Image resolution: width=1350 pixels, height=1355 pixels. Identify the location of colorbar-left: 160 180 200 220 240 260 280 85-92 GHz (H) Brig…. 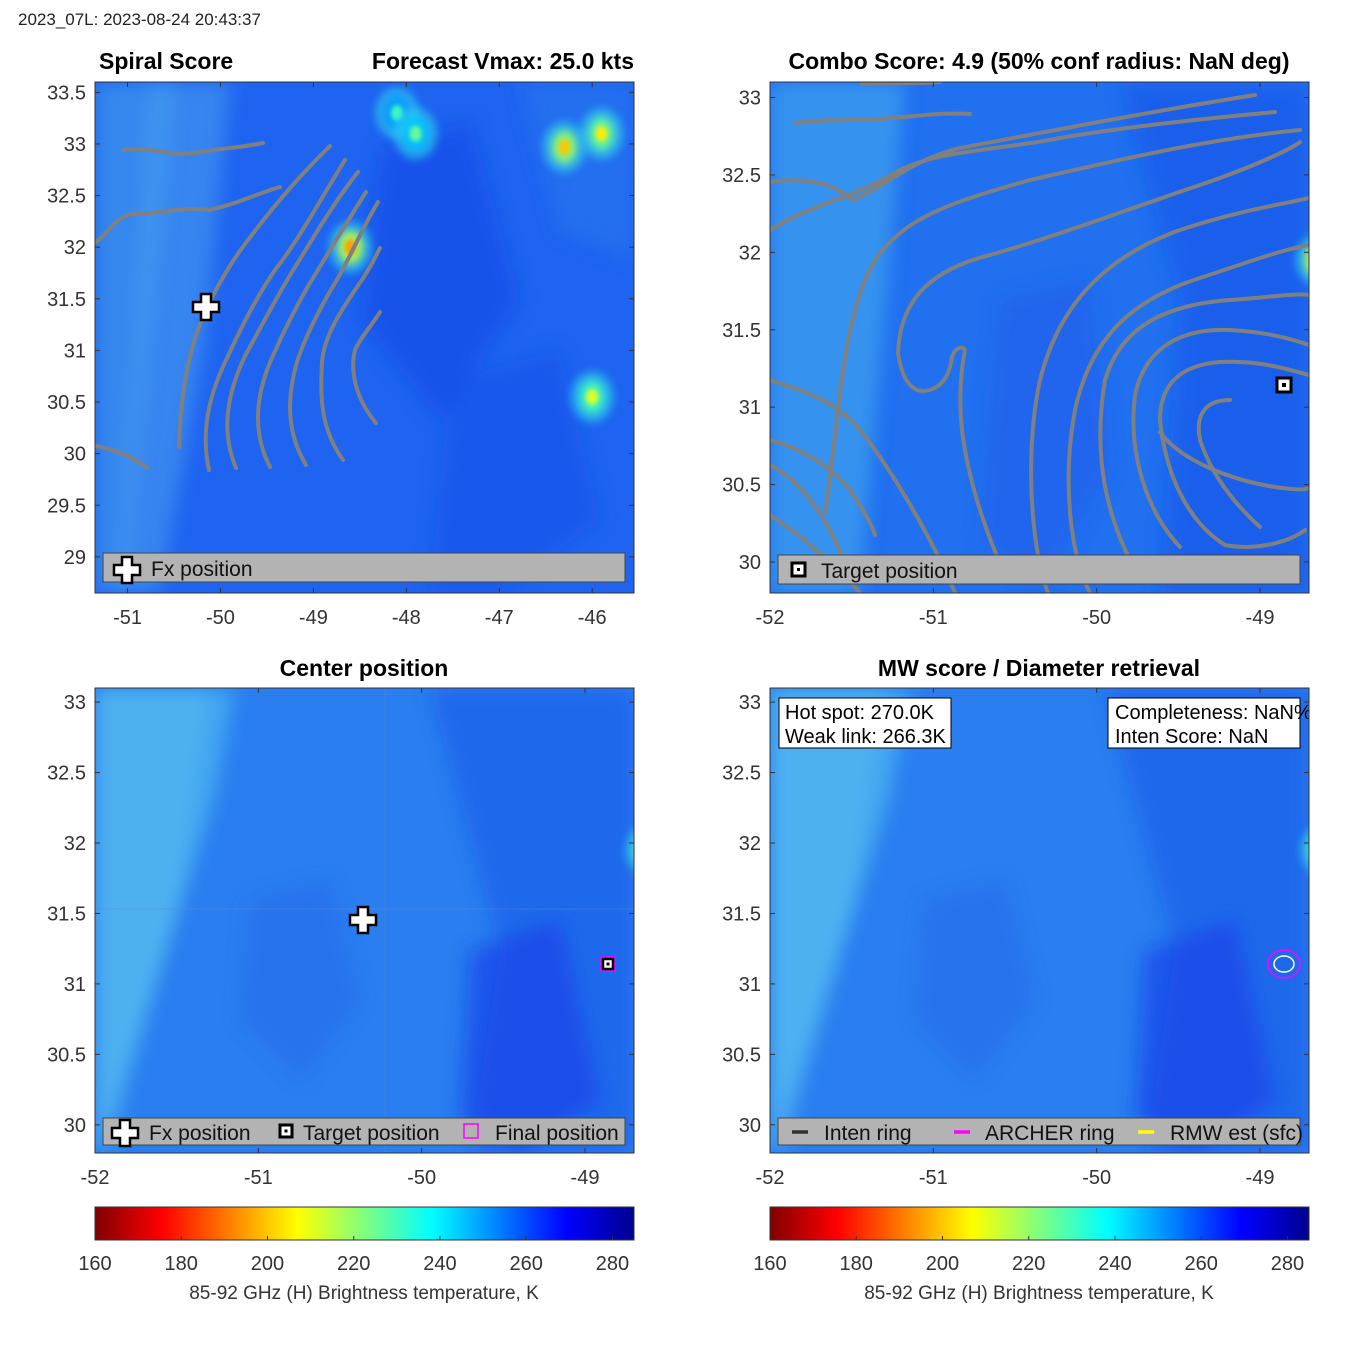
(356, 1255).